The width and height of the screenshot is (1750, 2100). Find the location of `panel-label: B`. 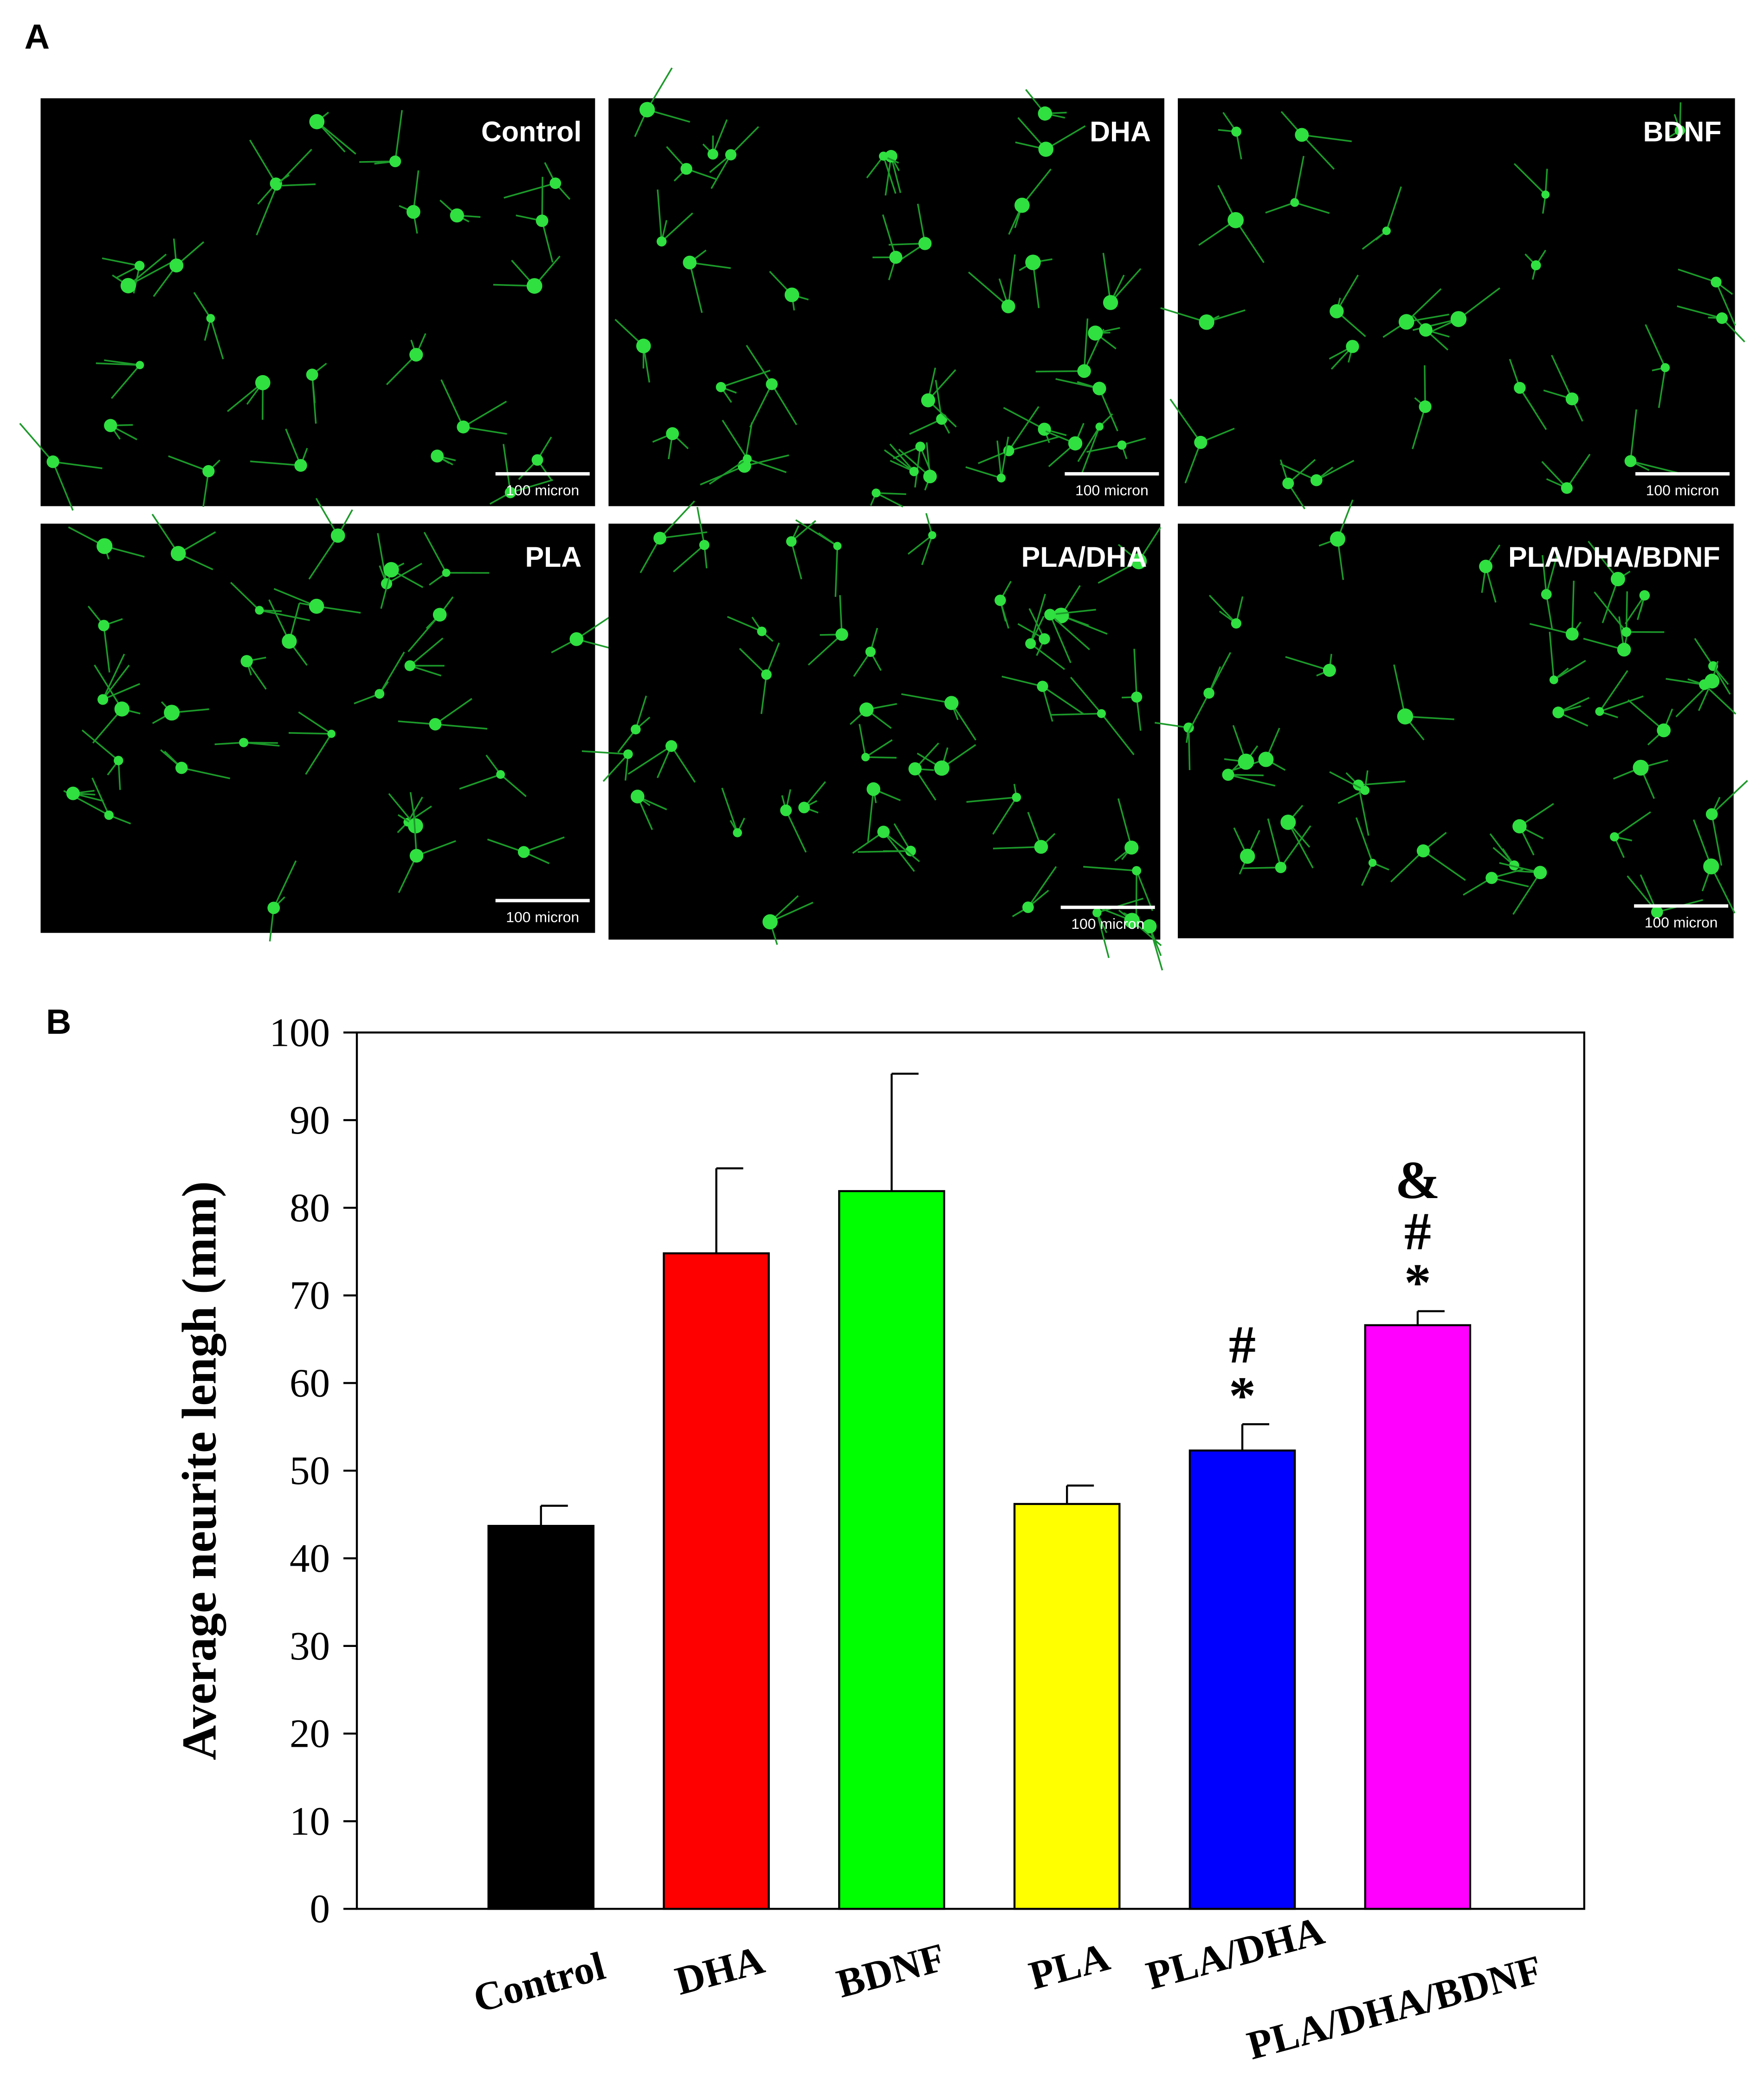

panel-label: B is located at coordinates (58, 1022).